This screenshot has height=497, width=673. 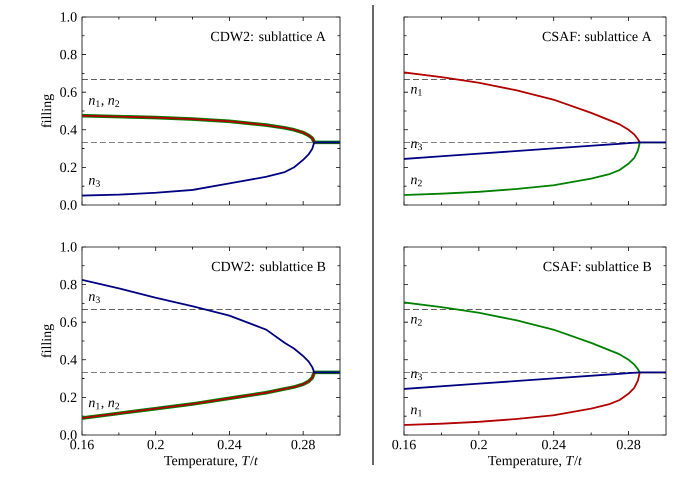 I want to click on text: CDW2: sublattice B, so click(x=269, y=266).